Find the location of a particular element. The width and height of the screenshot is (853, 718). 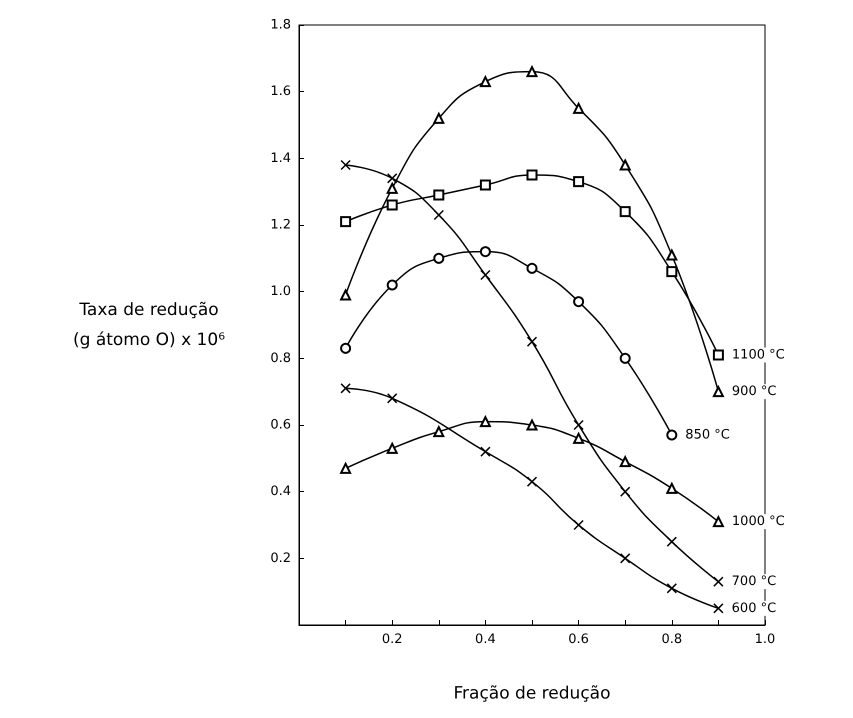

x-tick-label: 0.8 is located at coordinates (671, 639).